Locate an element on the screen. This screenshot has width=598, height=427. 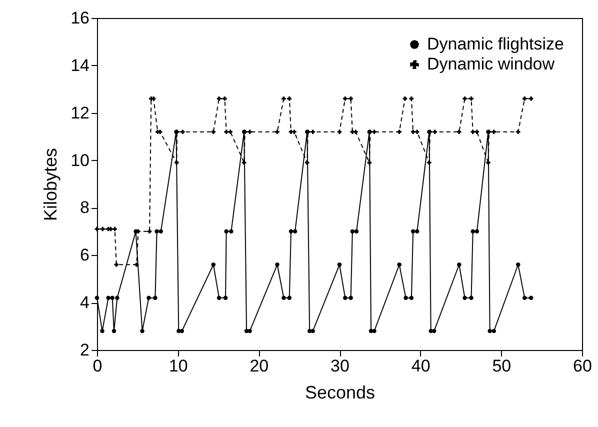
y-tick-label: 16 is located at coordinates (80, 18).